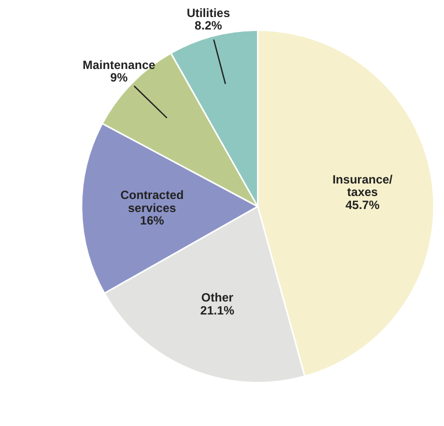 This screenshot has width=444, height=426. I want to click on data-label: 45.7%, so click(362, 205).